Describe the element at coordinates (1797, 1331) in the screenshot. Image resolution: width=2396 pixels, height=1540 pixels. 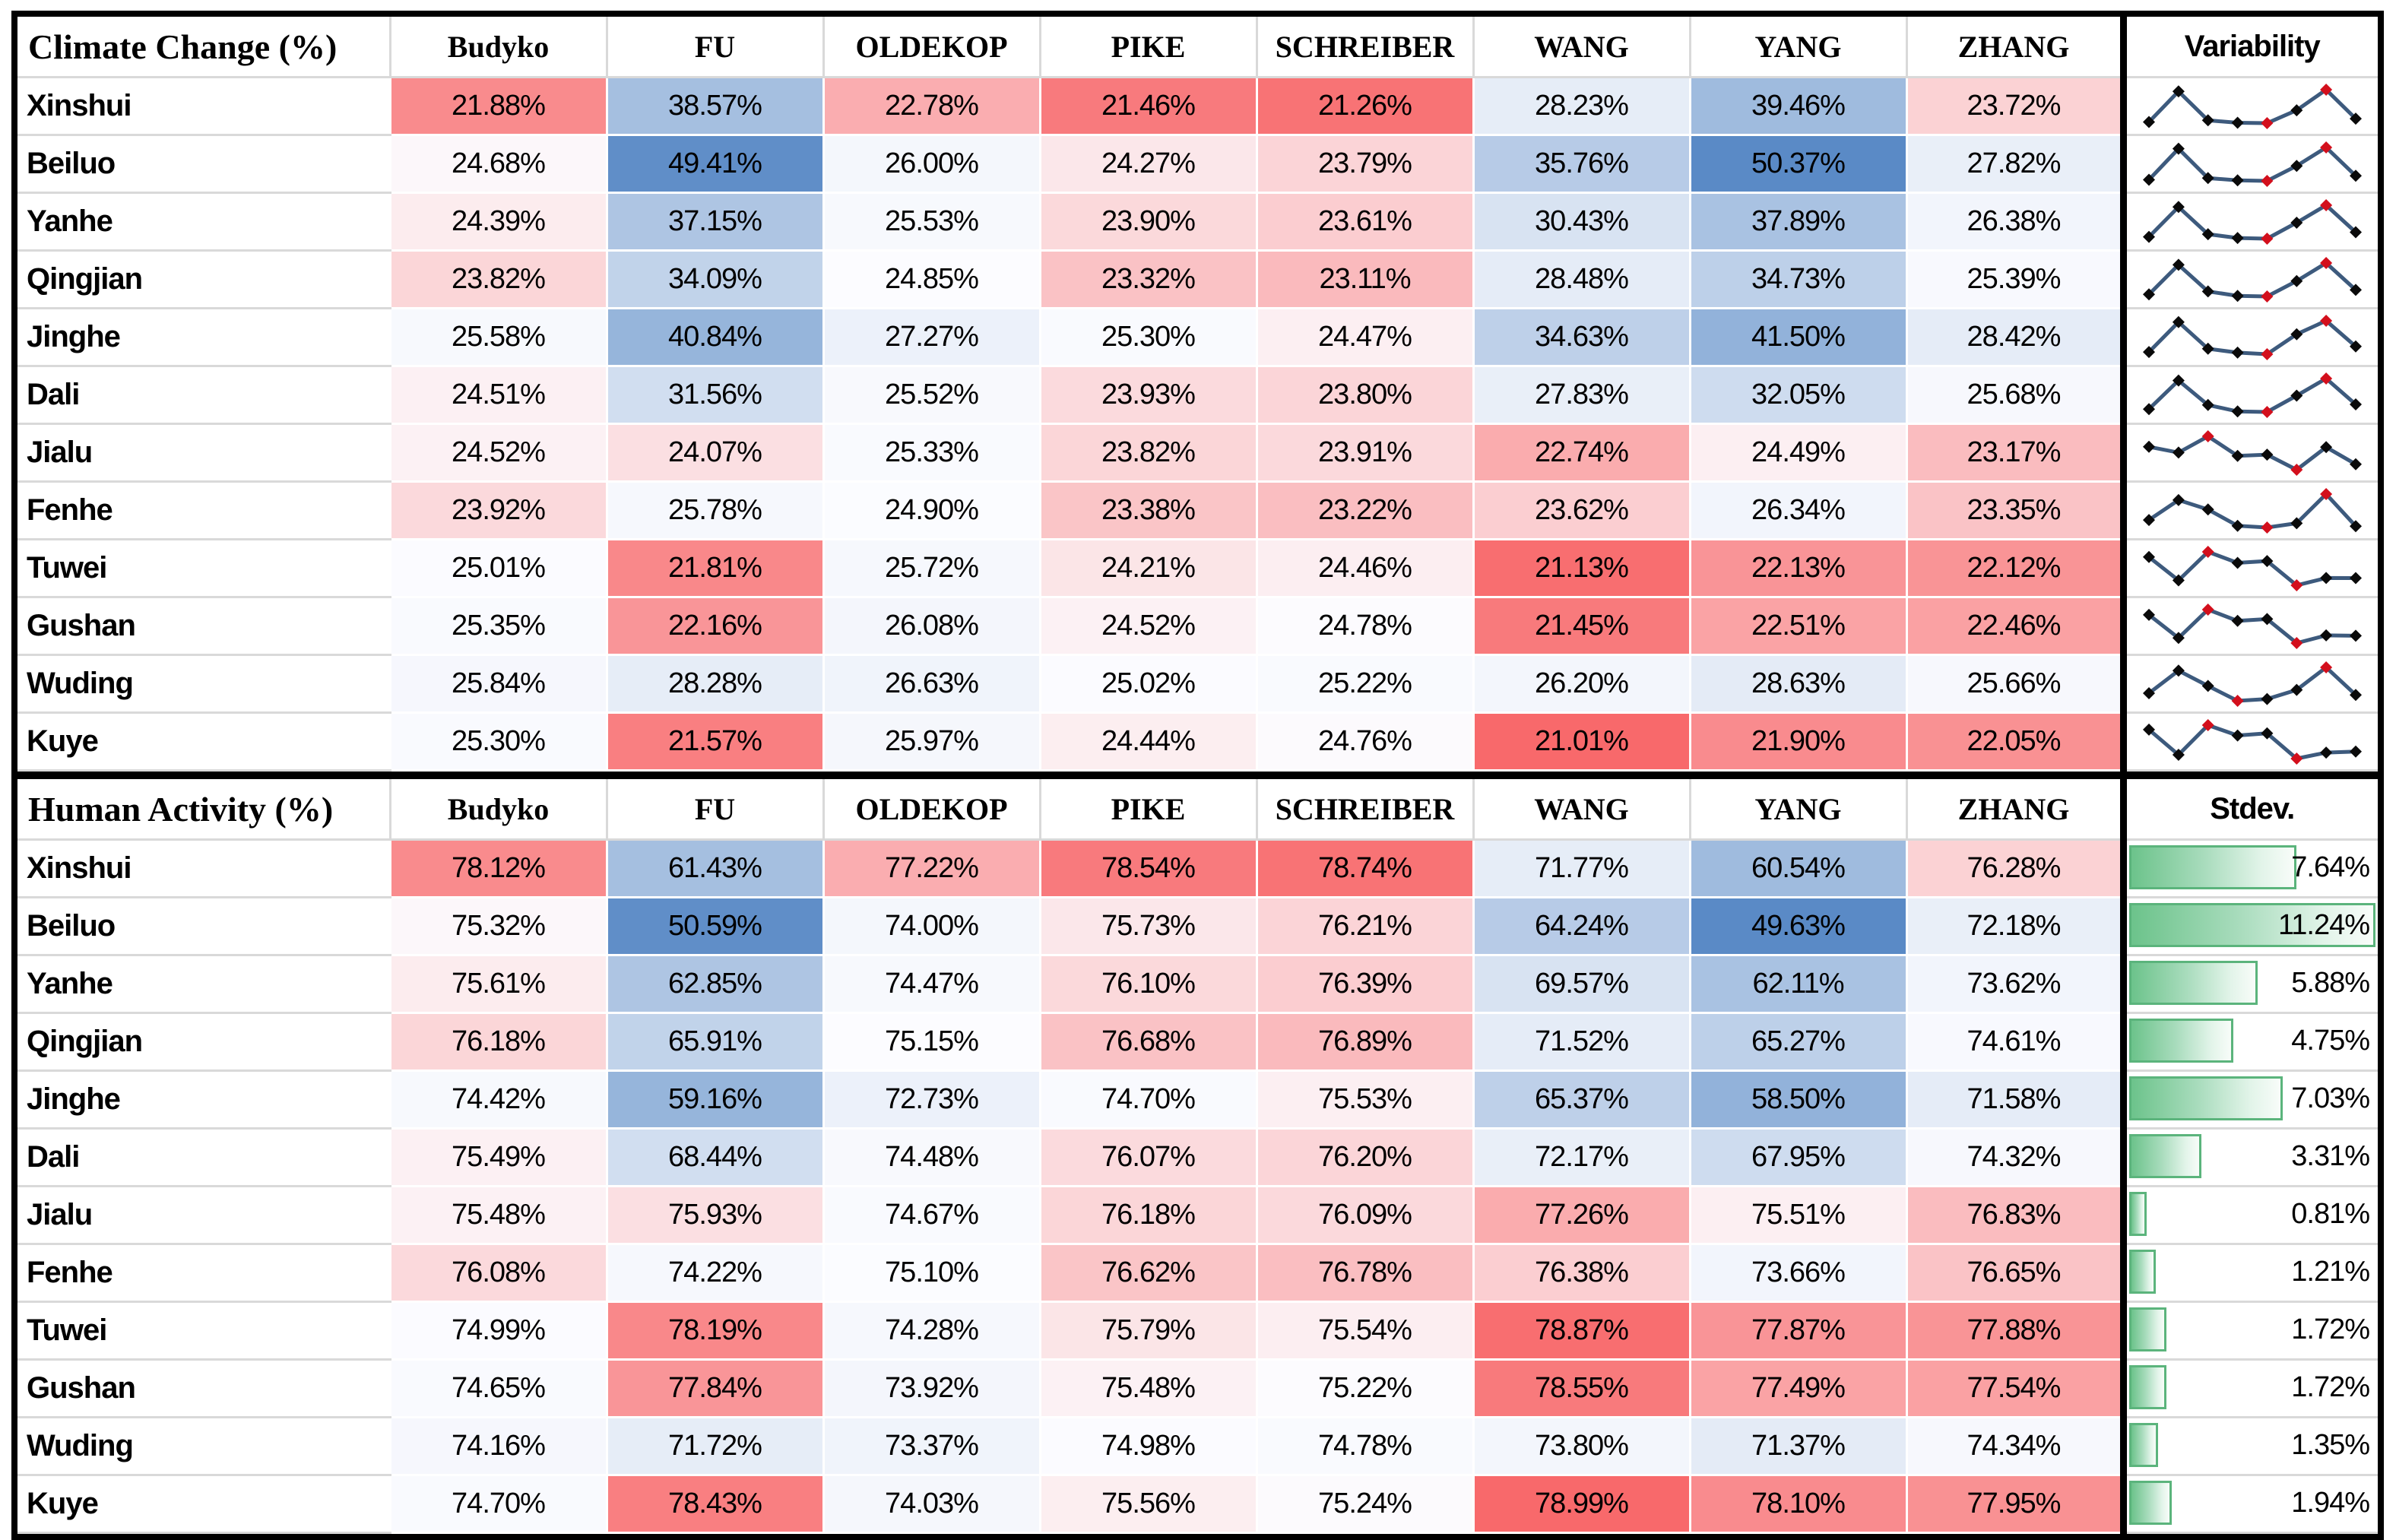
I see `value-cell: 77.87%` at that location.